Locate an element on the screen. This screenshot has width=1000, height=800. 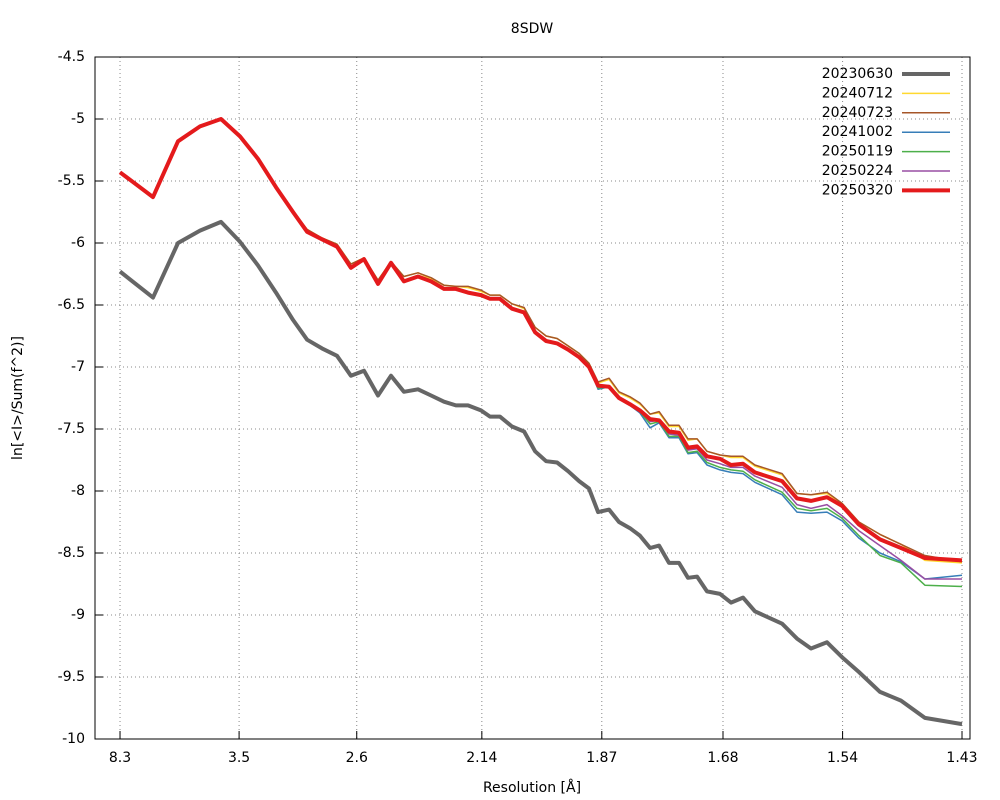
x-tick-label: 1.54 is located at coordinates (842, 758).